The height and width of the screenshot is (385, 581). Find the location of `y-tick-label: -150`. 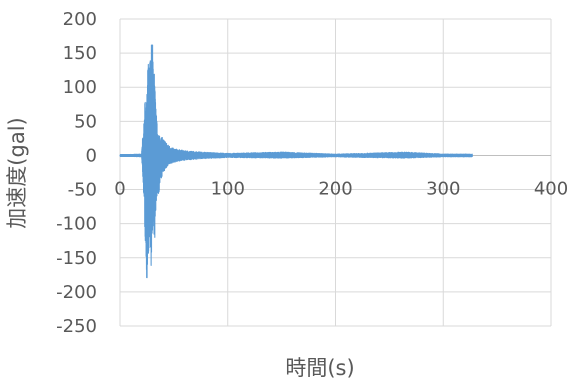

y-tick-label: -150 is located at coordinates (76, 258).